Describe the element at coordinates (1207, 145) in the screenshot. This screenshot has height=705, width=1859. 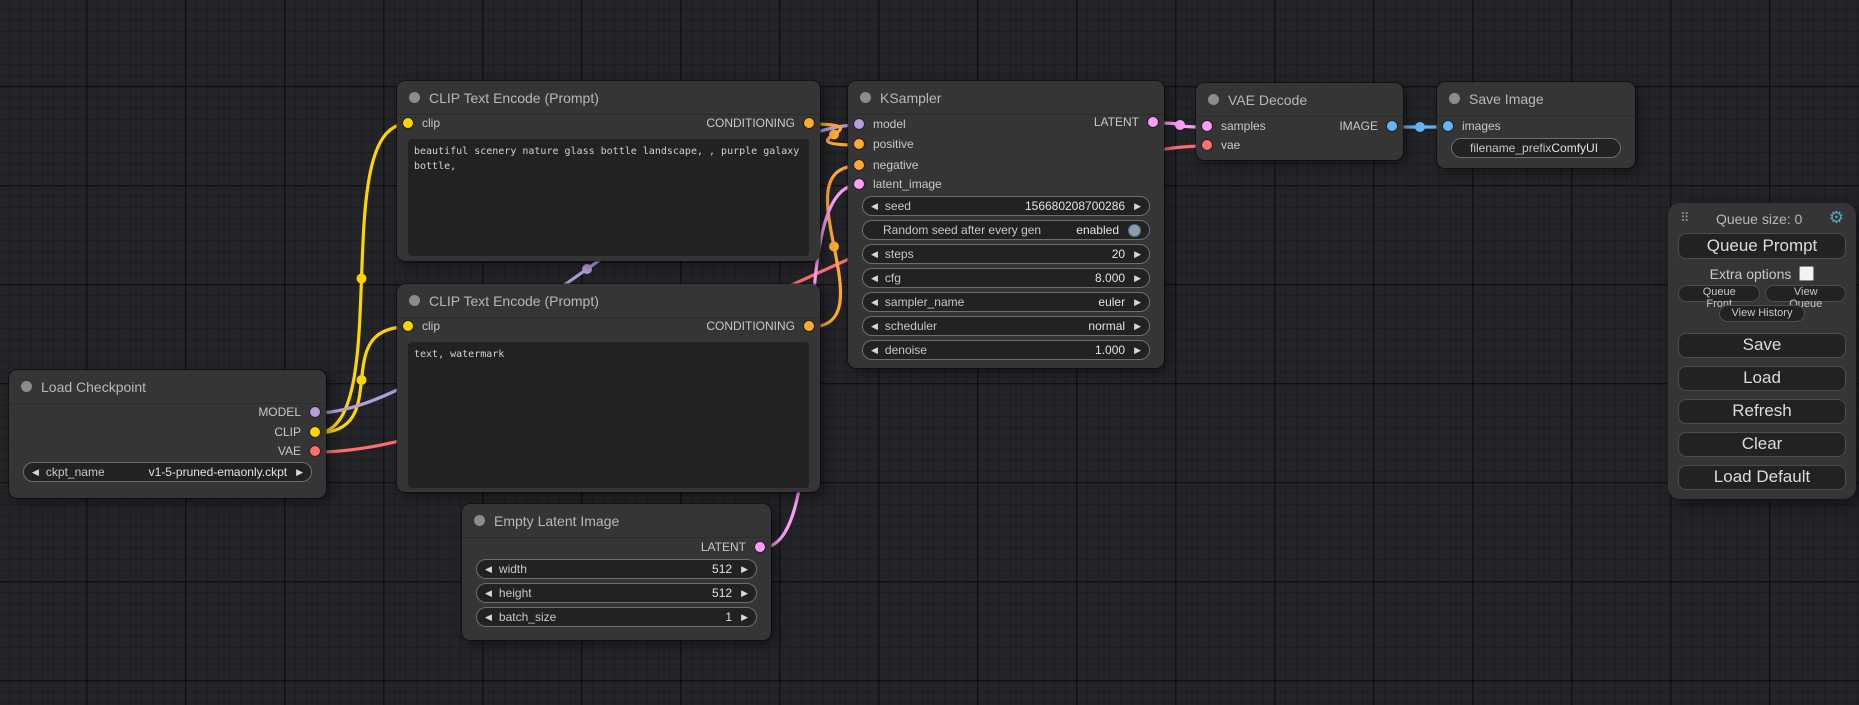
I see `input-port-dot-vae` at that location.